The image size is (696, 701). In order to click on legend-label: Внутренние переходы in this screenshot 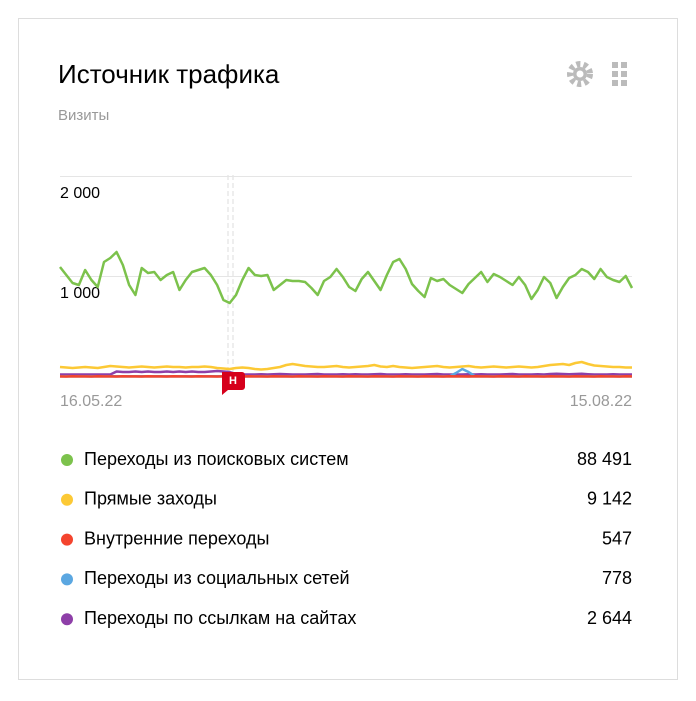, I will do `click(176, 538)`.